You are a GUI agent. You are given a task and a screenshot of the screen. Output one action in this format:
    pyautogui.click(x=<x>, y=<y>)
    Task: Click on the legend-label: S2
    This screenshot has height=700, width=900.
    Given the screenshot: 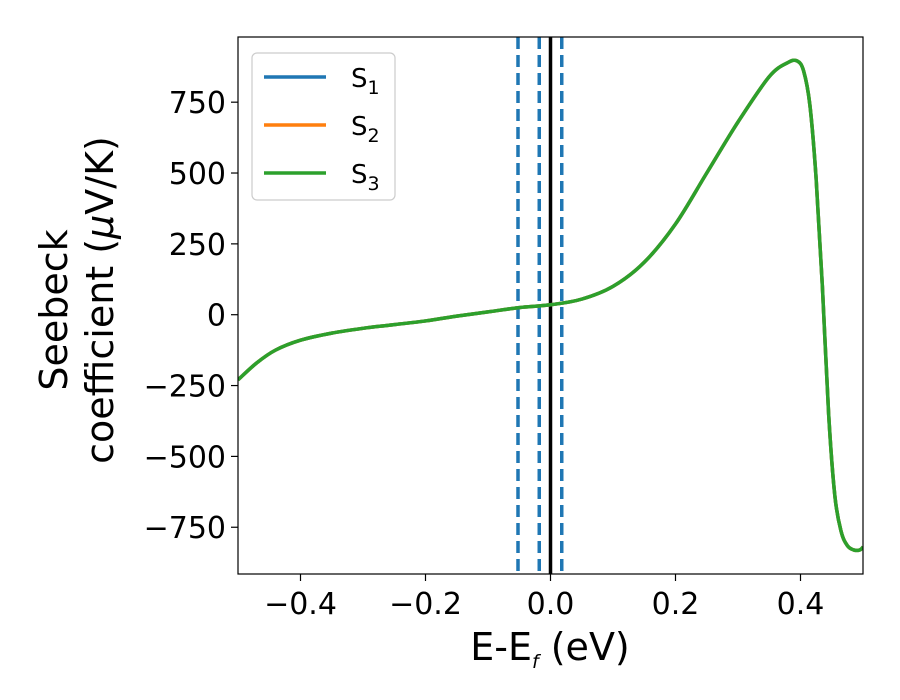 What is the action you would take?
    pyautogui.click(x=365, y=129)
    